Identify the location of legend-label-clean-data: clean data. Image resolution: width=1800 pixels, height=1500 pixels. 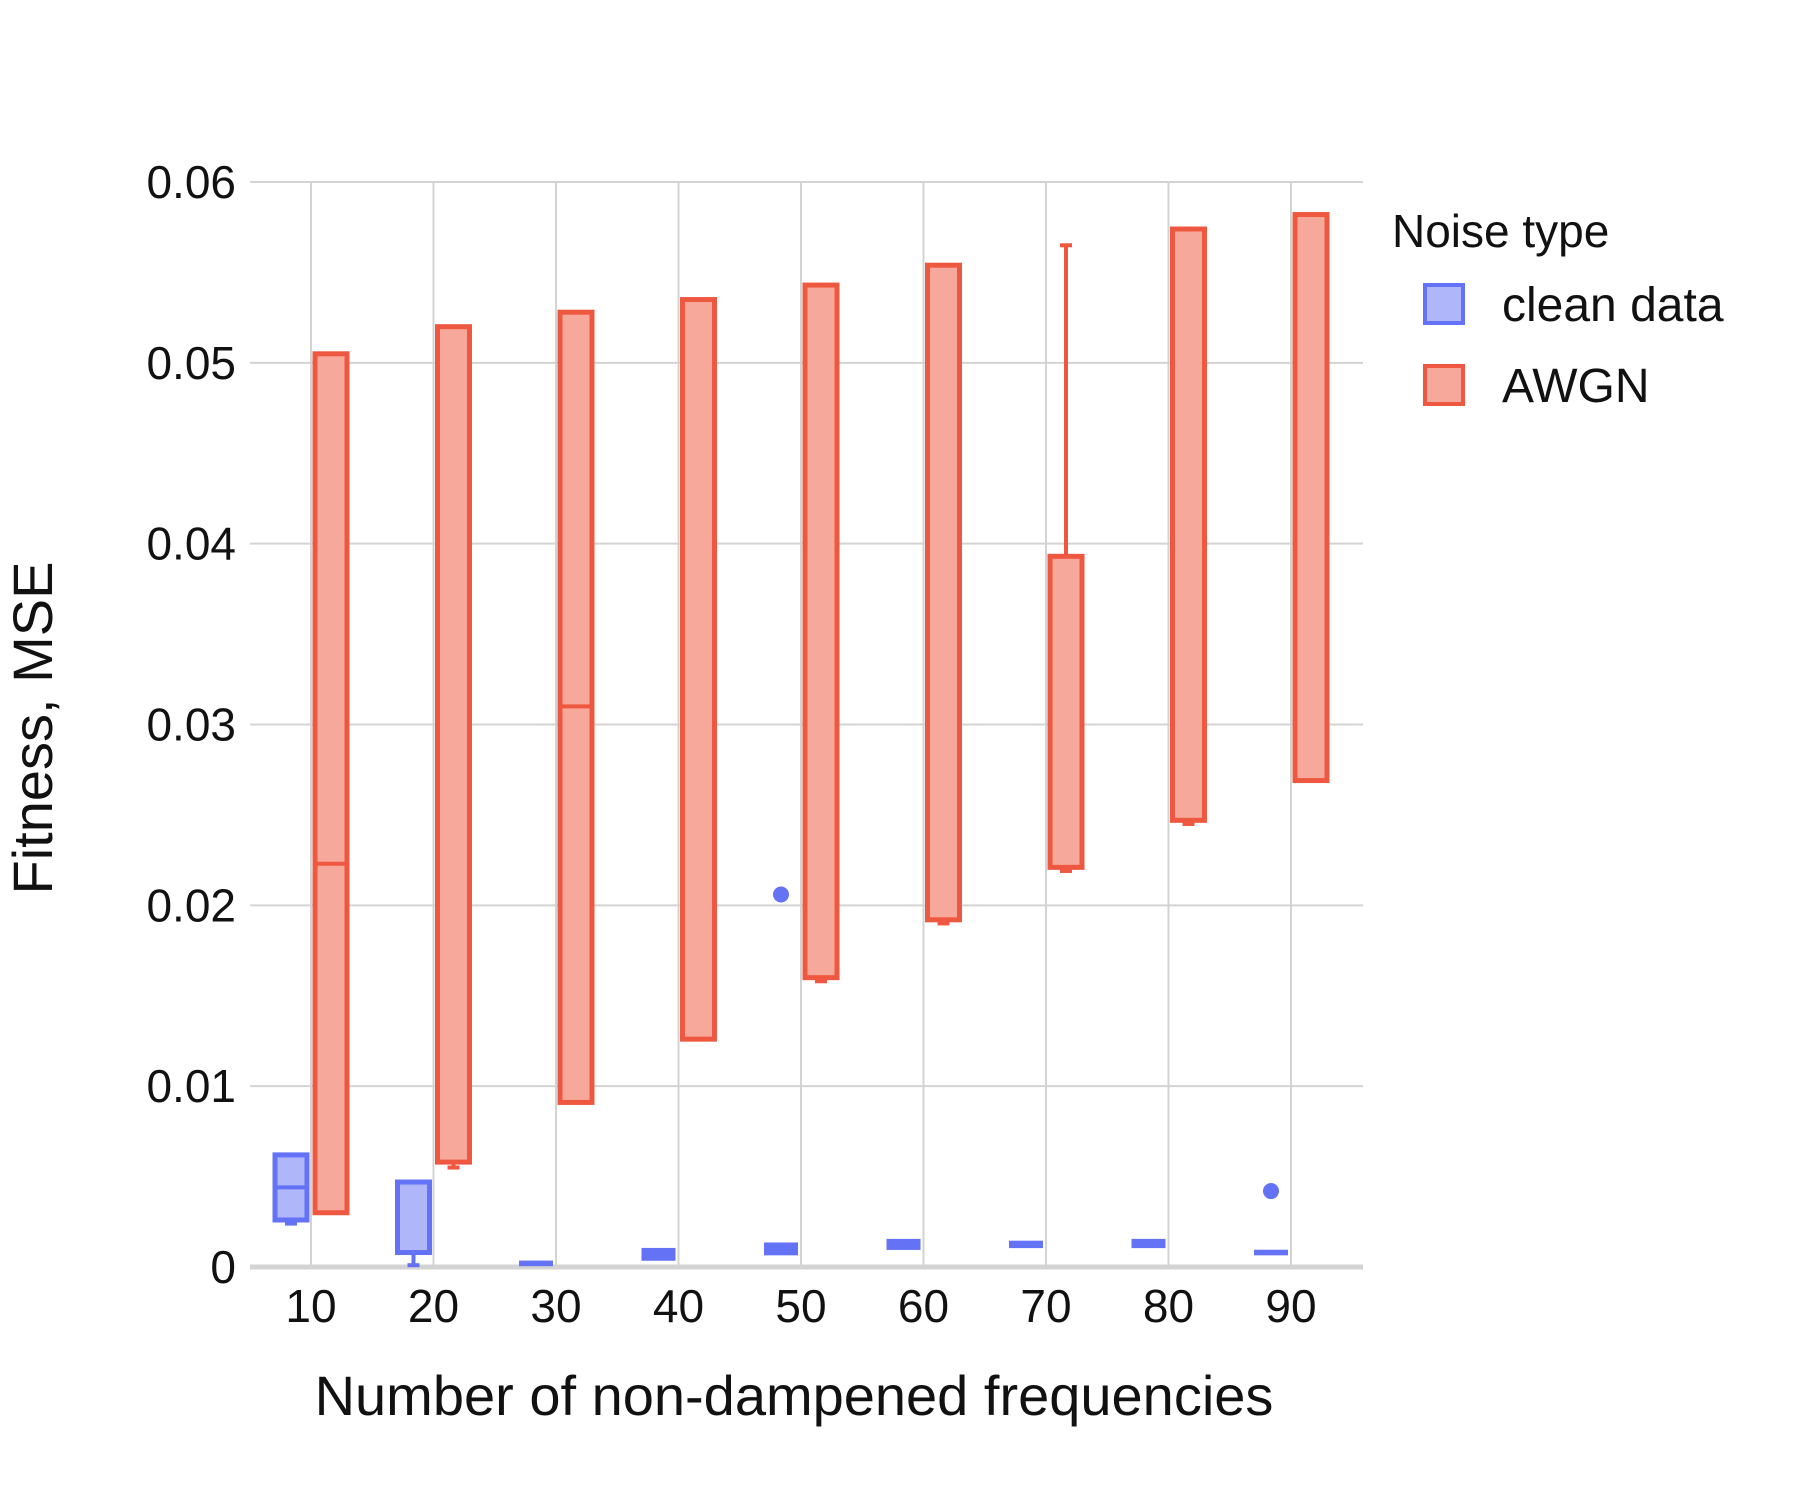
(1613, 305).